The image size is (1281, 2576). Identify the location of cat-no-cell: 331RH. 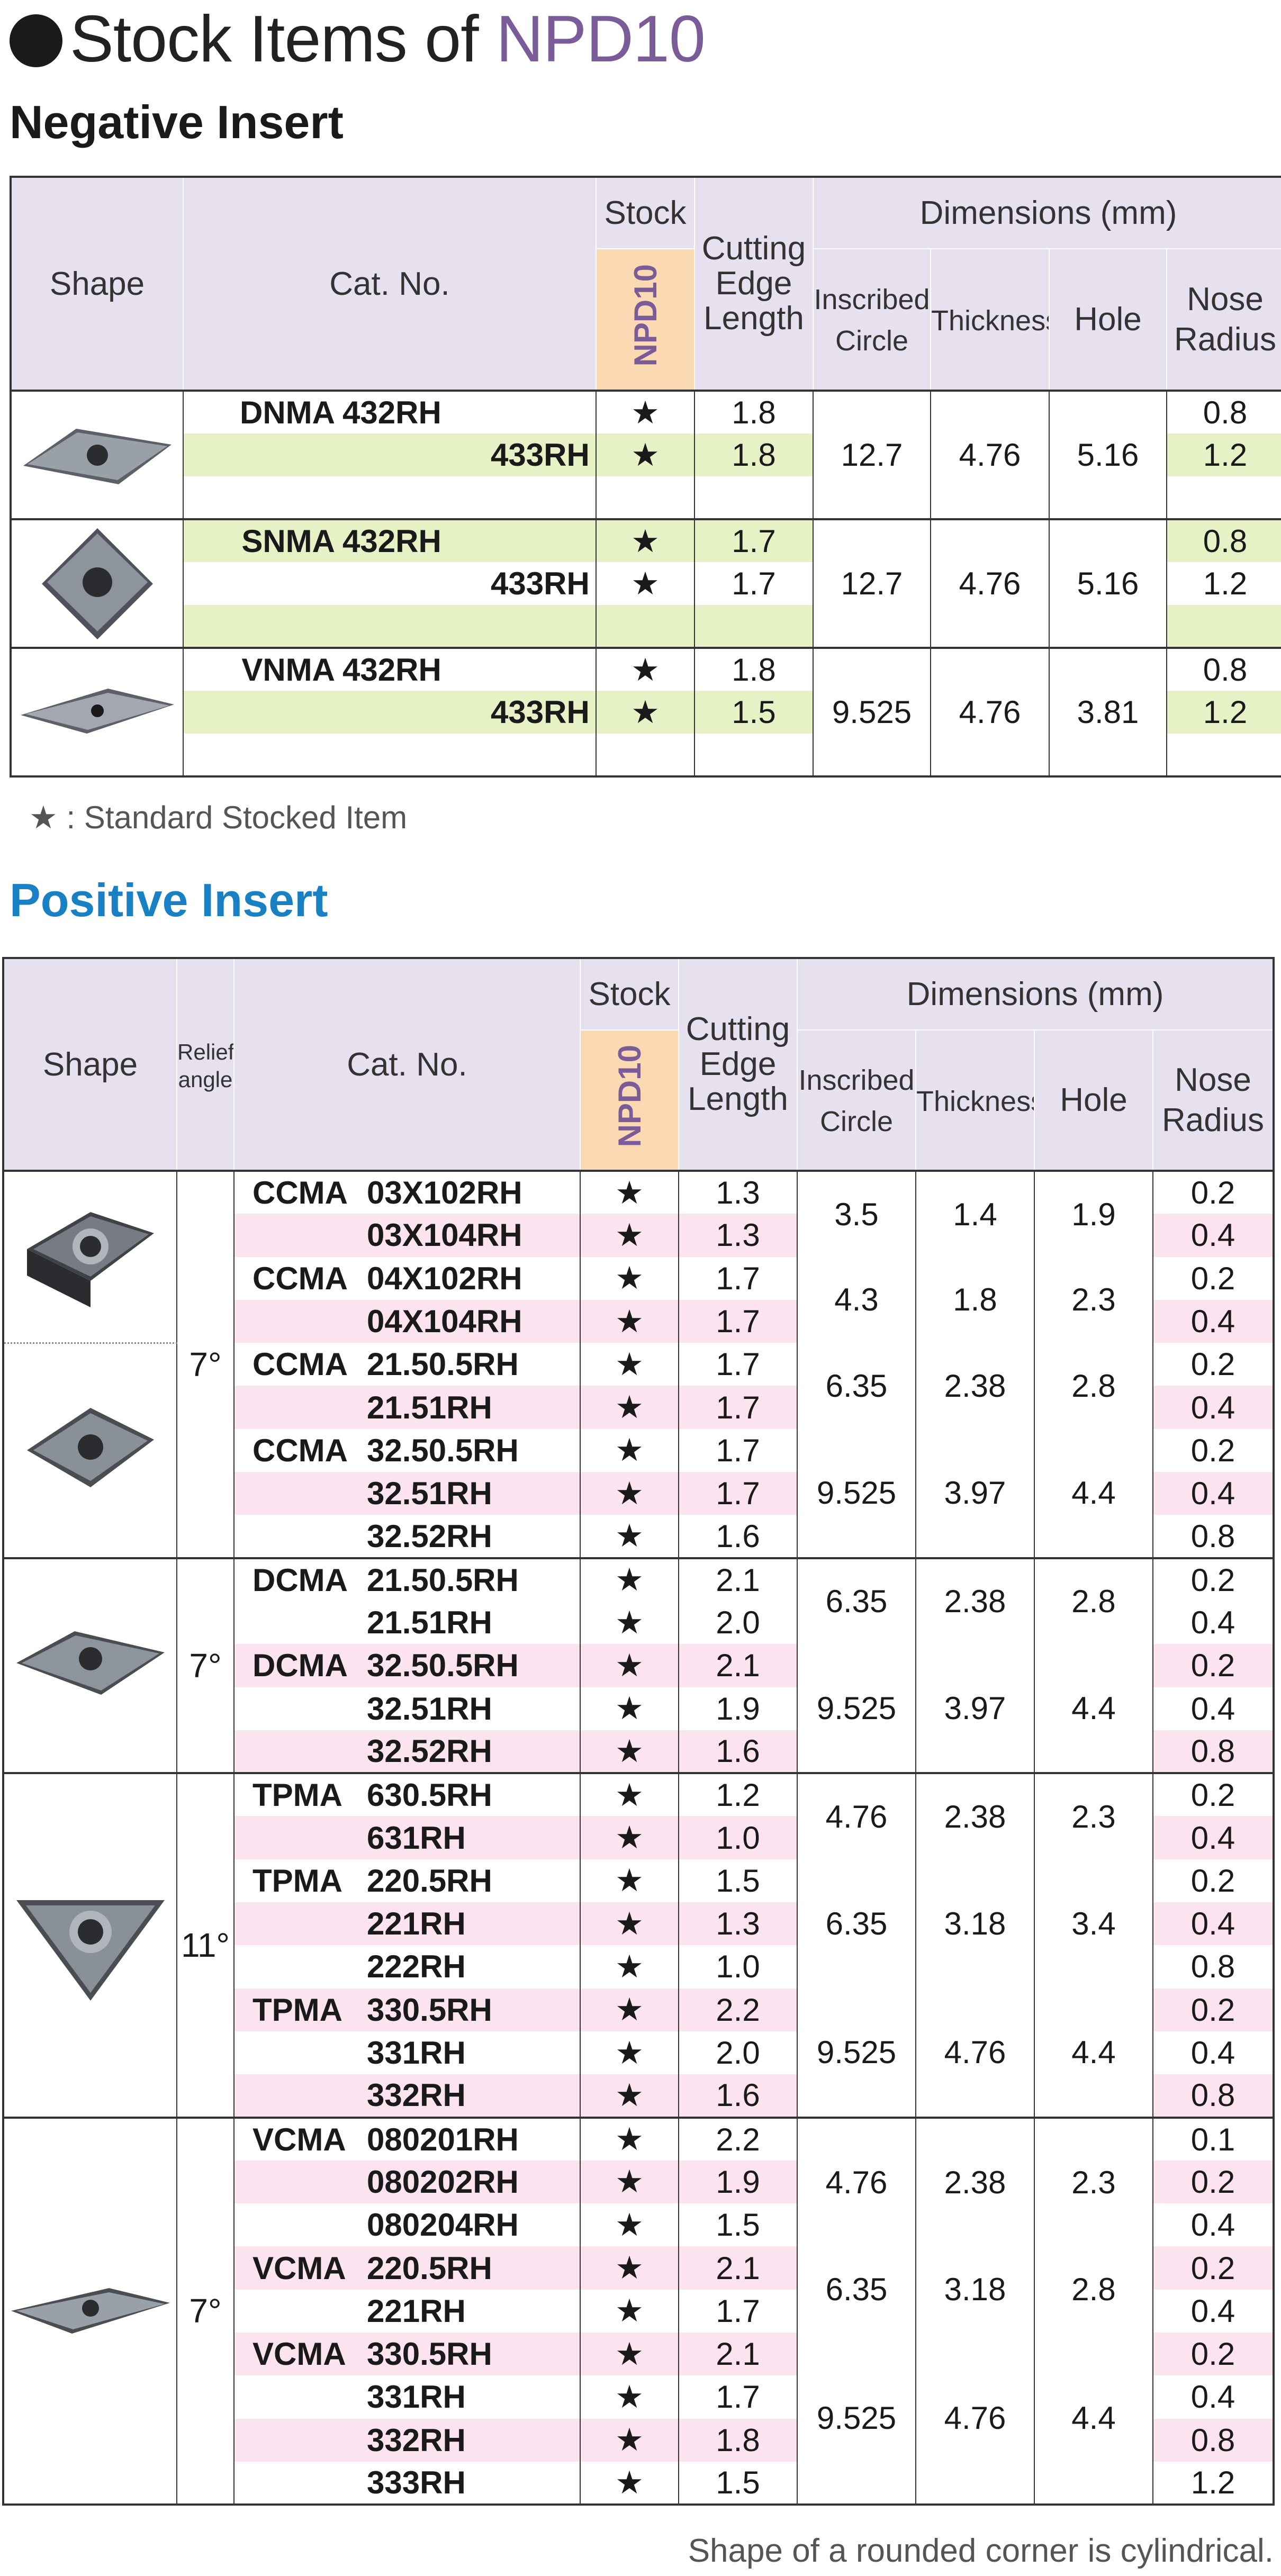
(407, 2053).